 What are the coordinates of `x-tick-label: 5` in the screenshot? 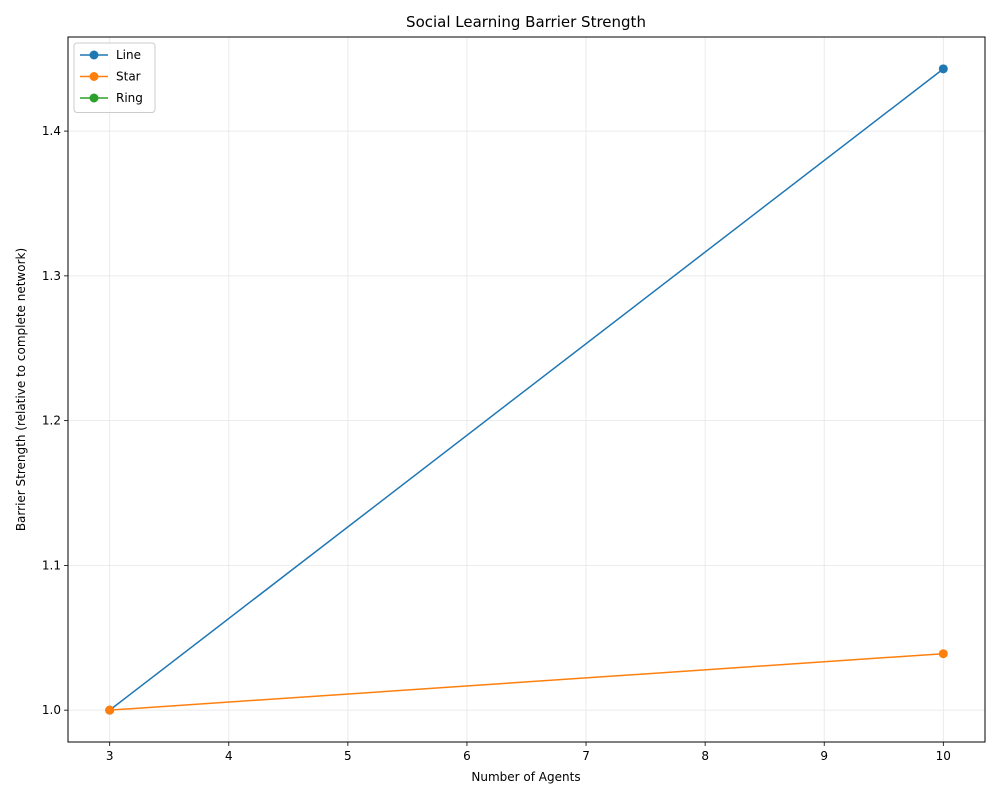 It's located at (348, 756).